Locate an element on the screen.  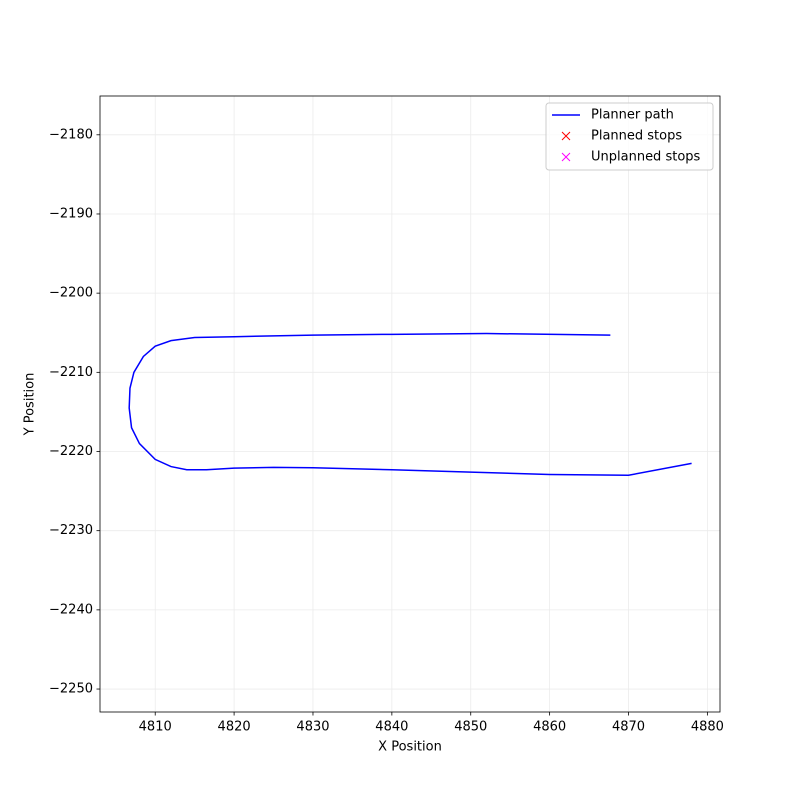
legend: Planner path Planned stops Unplanned stops is located at coordinates (629, 136).